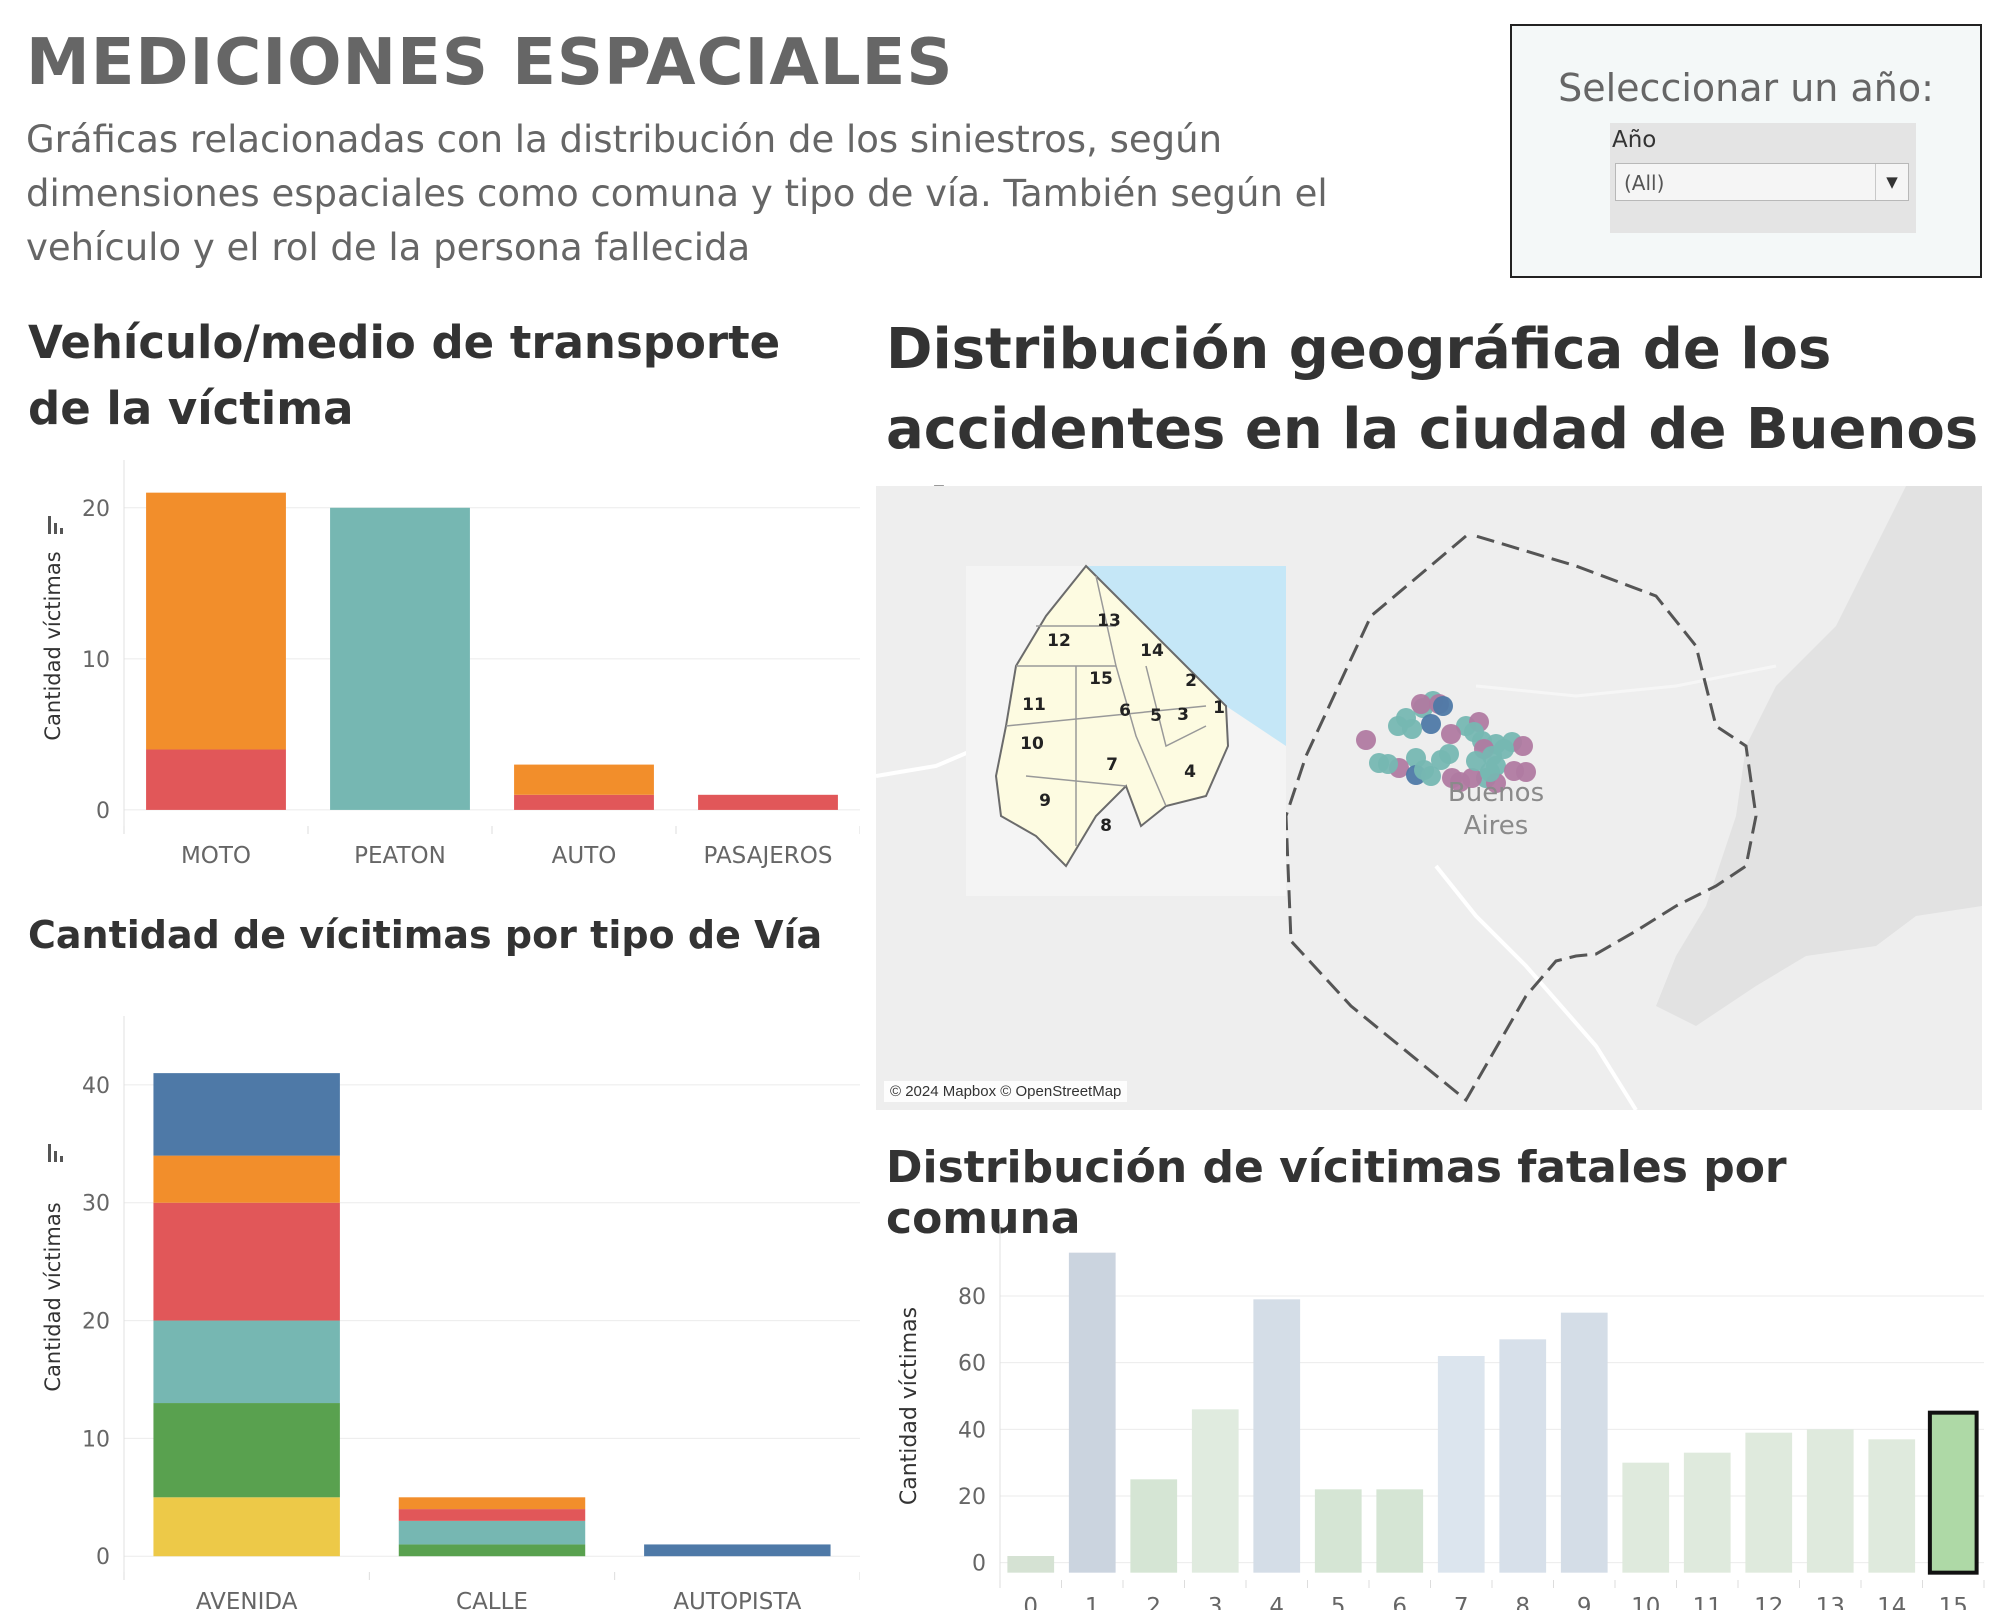 This screenshot has height=1610, width=1994. I want to click on page-title: MEDICIONES ESPACIALES, so click(490, 63).